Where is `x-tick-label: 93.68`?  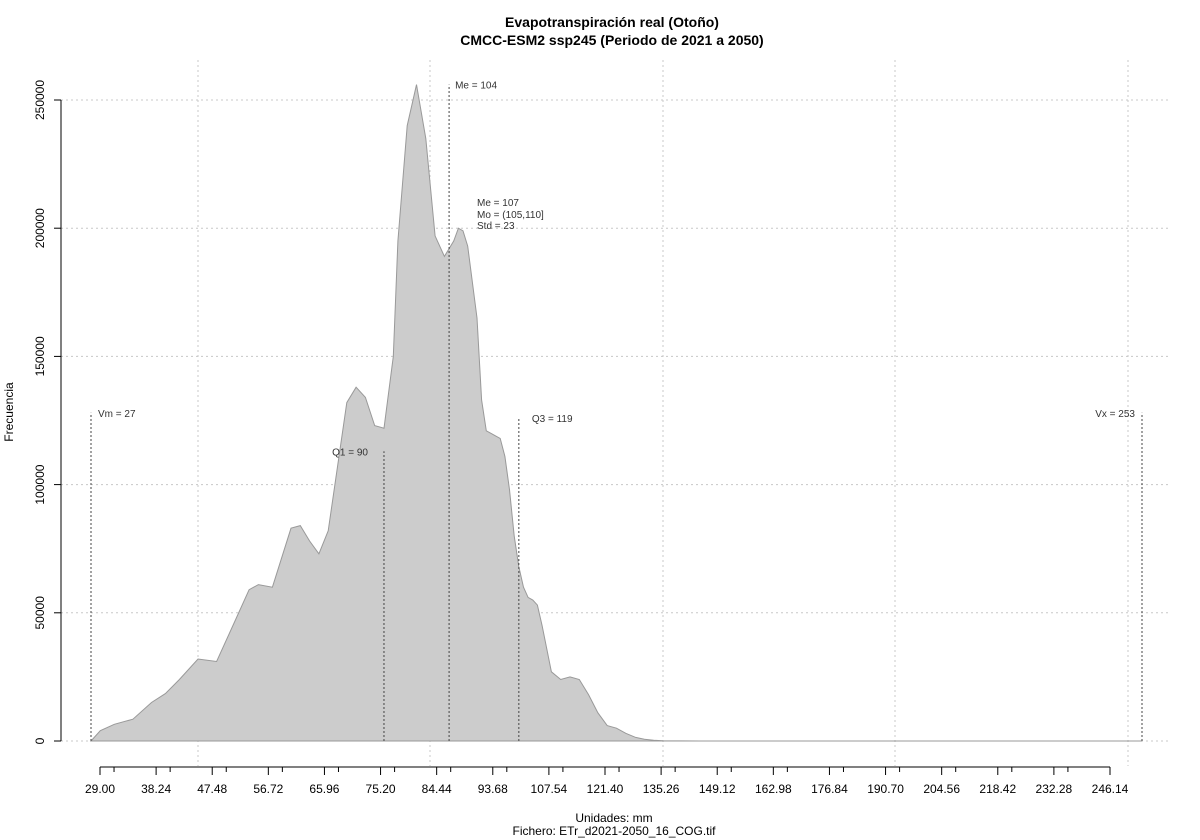
x-tick-label: 93.68 is located at coordinates (493, 789).